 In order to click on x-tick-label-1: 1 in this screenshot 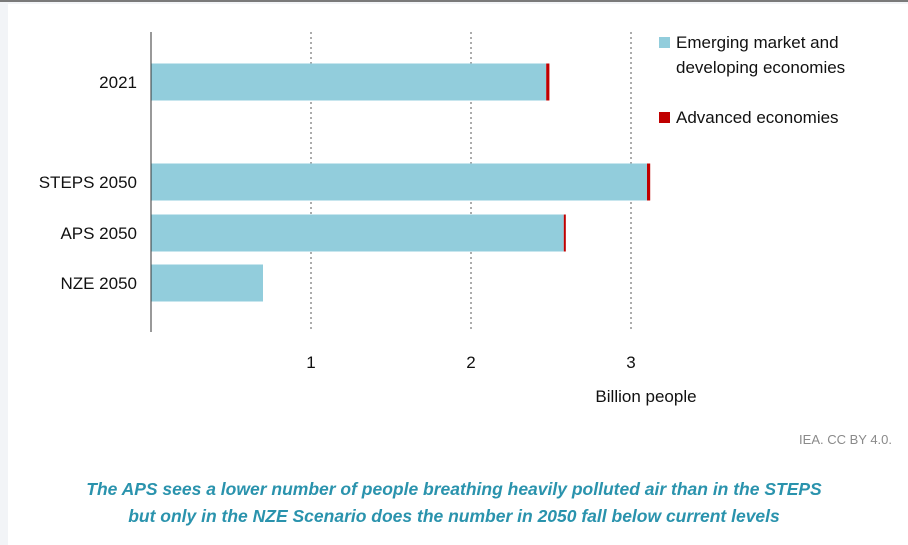, I will do `click(310, 362)`.